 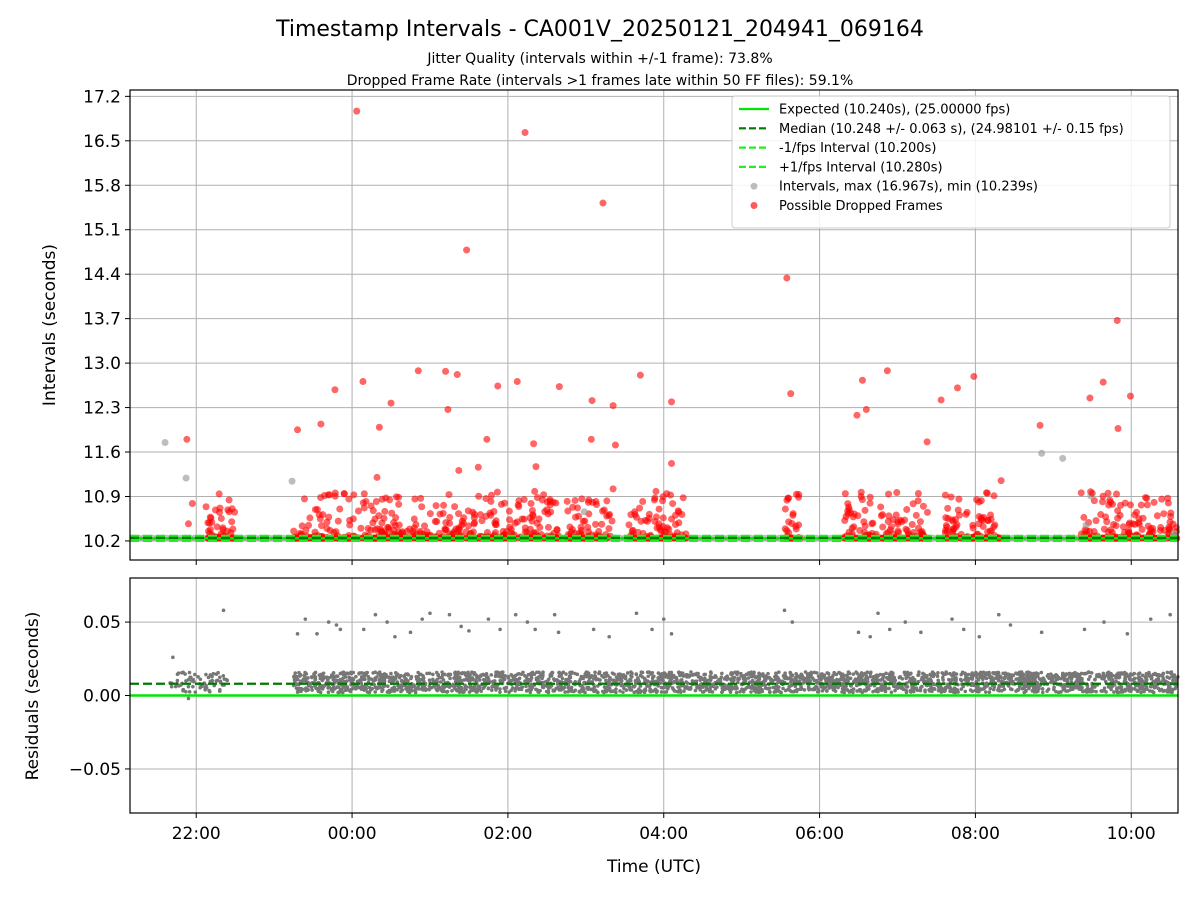 What do you see at coordinates (1042, 453) in the screenshot?
I see `interval-point` at bounding box center [1042, 453].